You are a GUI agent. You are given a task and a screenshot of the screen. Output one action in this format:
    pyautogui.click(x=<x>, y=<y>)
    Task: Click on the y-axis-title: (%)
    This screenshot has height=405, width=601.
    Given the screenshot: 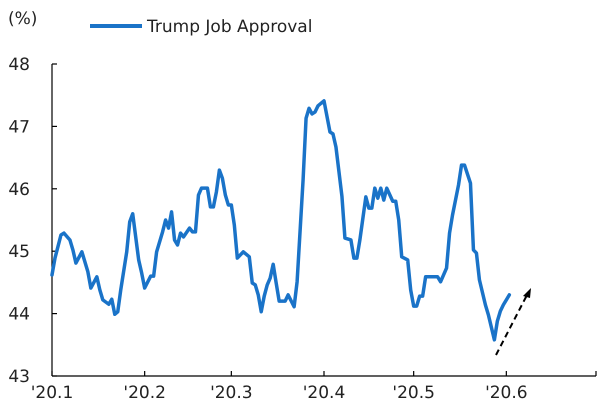 What is the action you would take?
    pyautogui.click(x=23, y=19)
    